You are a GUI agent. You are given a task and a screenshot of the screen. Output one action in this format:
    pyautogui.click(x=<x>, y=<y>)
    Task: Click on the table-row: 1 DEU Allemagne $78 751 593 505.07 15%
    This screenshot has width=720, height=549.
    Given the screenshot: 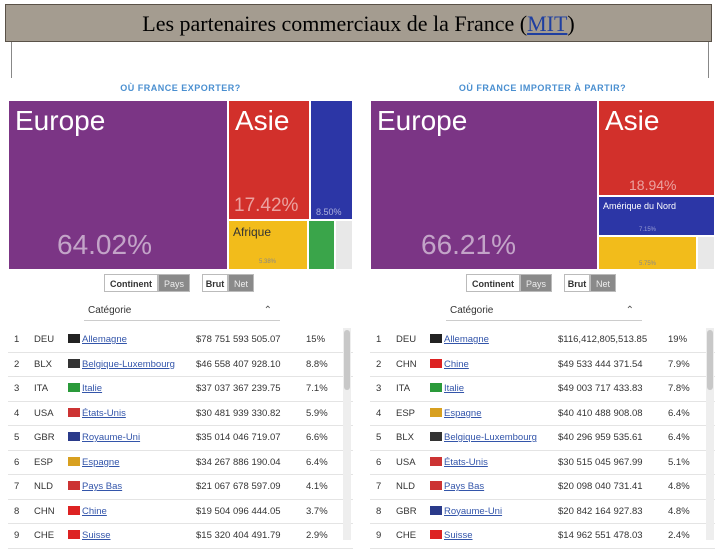 What is the action you would take?
    pyautogui.click(x=180, y=340)
    